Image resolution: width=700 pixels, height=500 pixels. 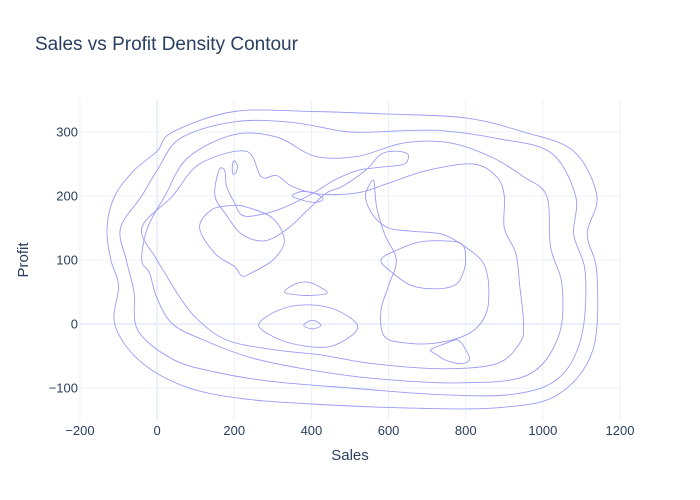 I want to click on x-tick-label: −200, so click(x=79, y=430).